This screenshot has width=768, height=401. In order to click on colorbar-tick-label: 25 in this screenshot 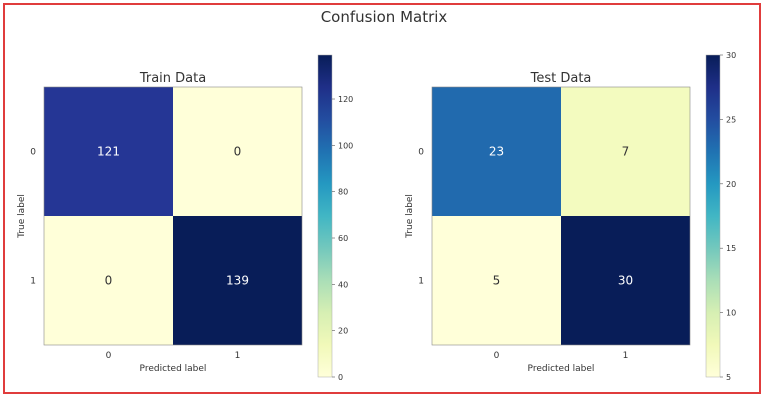, I will do `click(731, 119)`.